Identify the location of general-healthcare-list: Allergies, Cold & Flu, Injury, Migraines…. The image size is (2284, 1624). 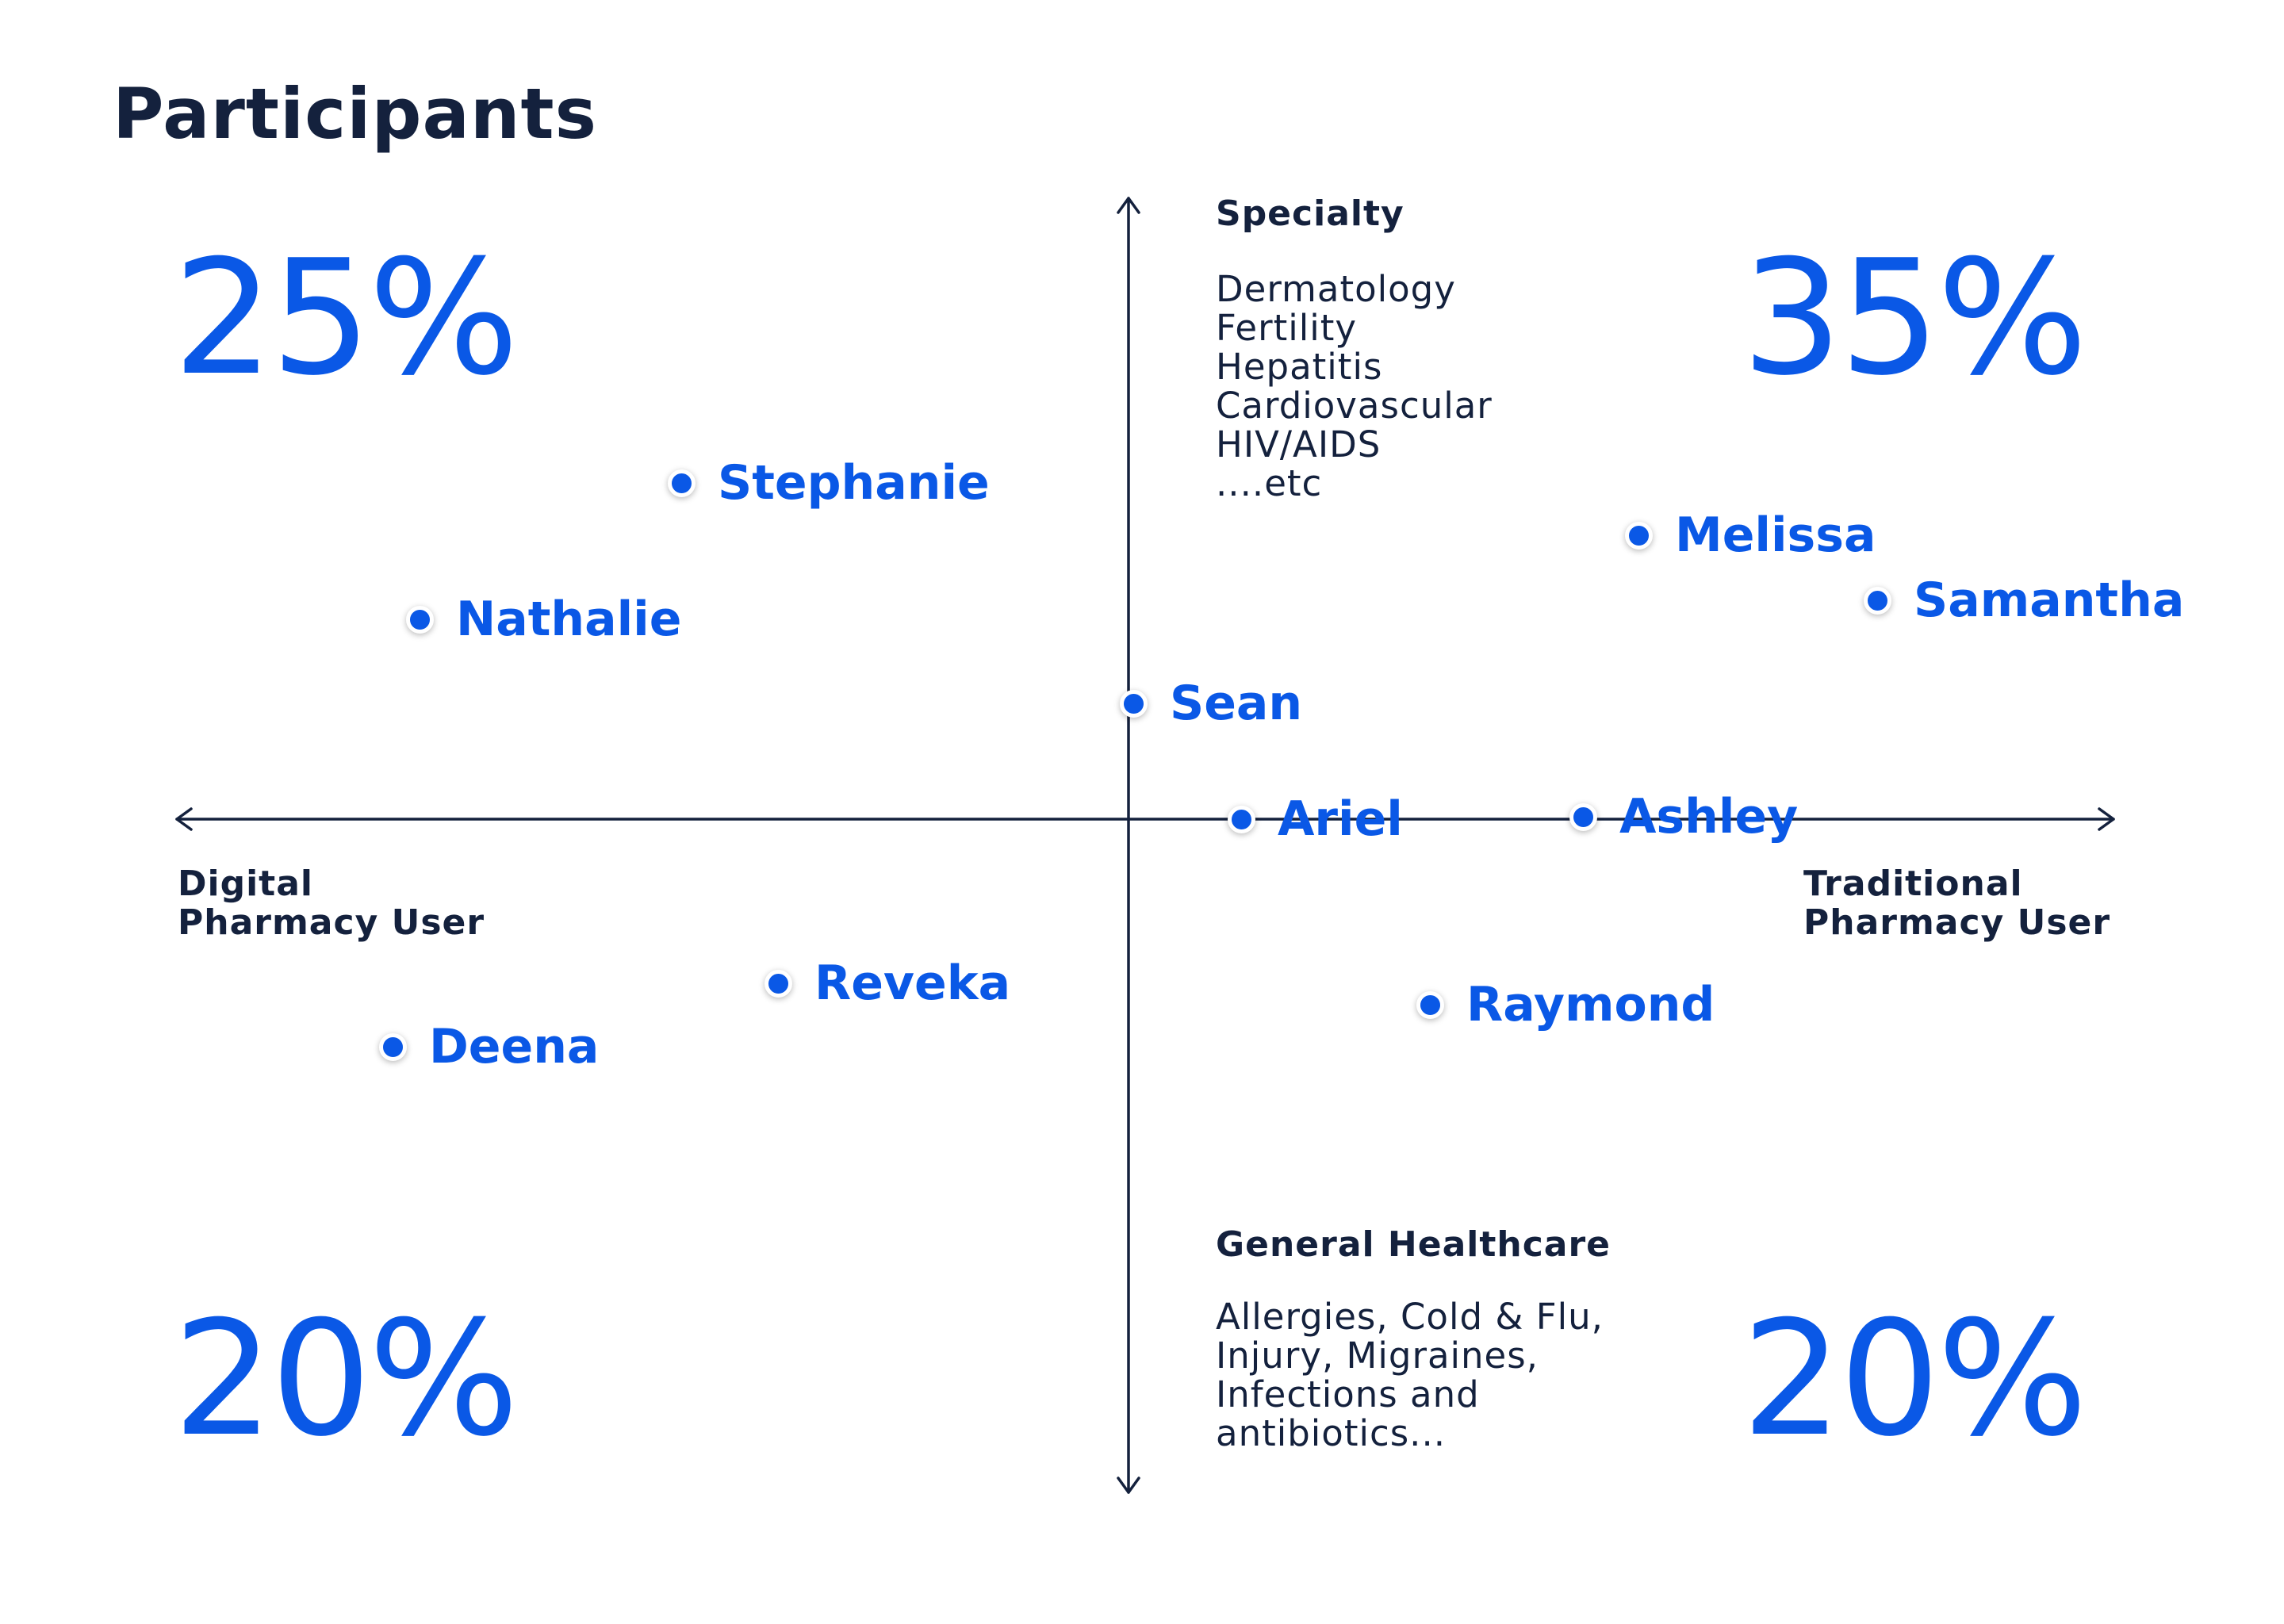
(1410, 1375).